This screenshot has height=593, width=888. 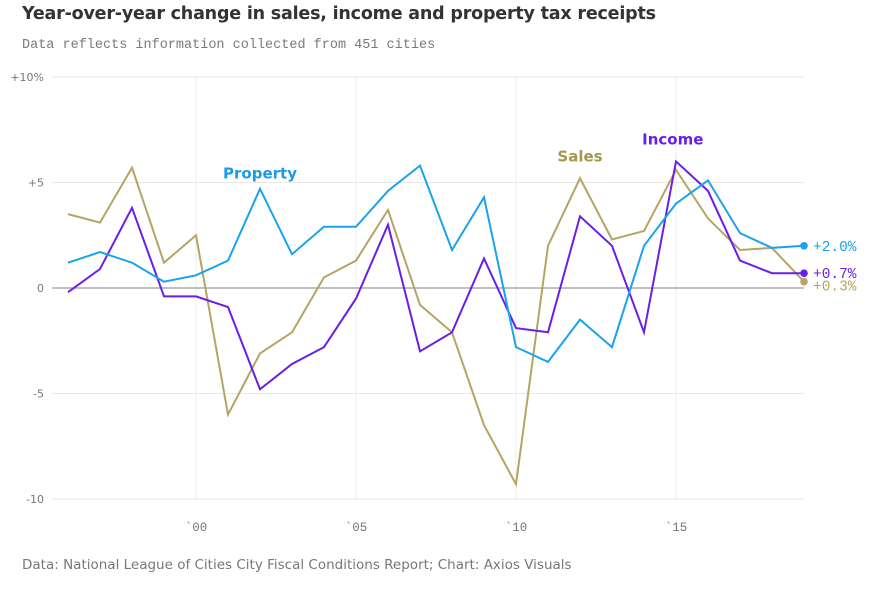 What do you see at coordinates (676, 528) in the screenshot?
I see `x-tick-label: `15` at bounding box center [676, 528].